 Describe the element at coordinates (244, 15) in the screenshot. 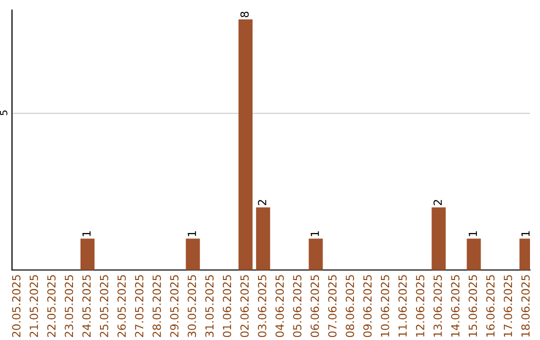

I see `data-label: 8` at that location.